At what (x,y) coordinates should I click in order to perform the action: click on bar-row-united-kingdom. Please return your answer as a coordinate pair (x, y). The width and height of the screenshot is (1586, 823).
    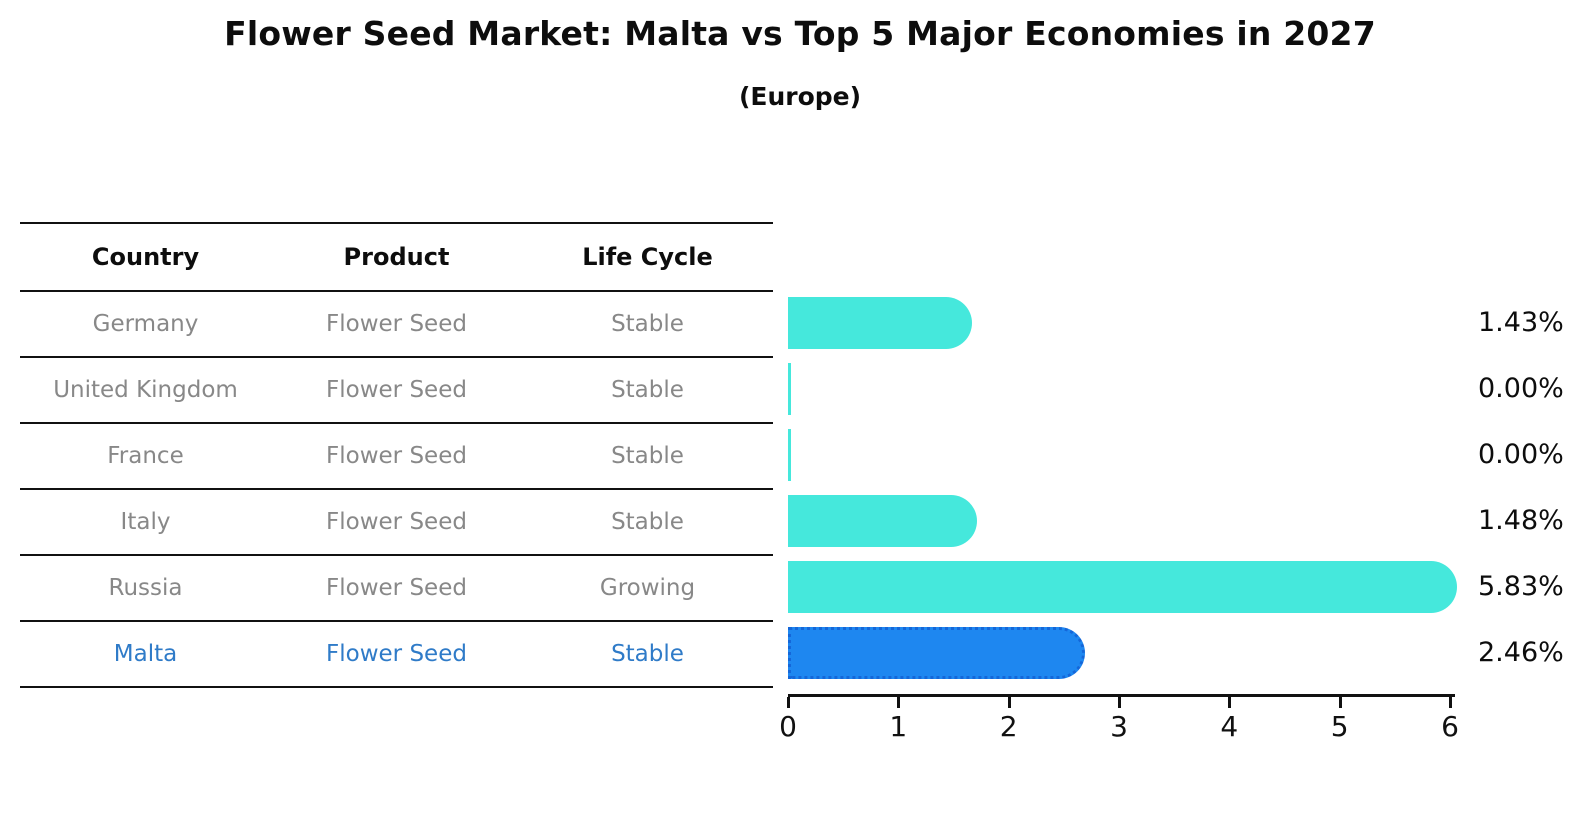
    Looking at the image, I should click on (1138, 389).